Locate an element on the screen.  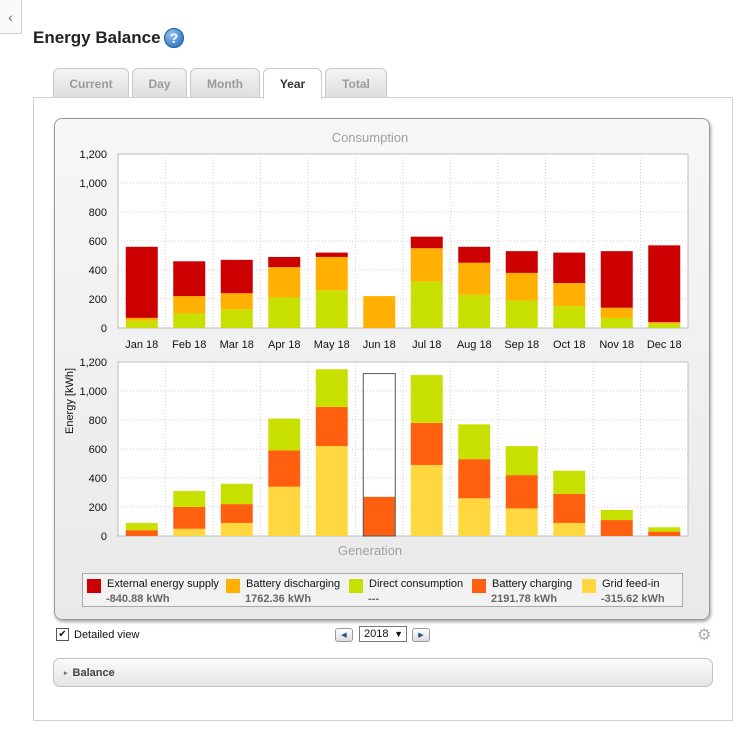
consumption-y-tick-label: 600 is located at coordinates (98, 242).